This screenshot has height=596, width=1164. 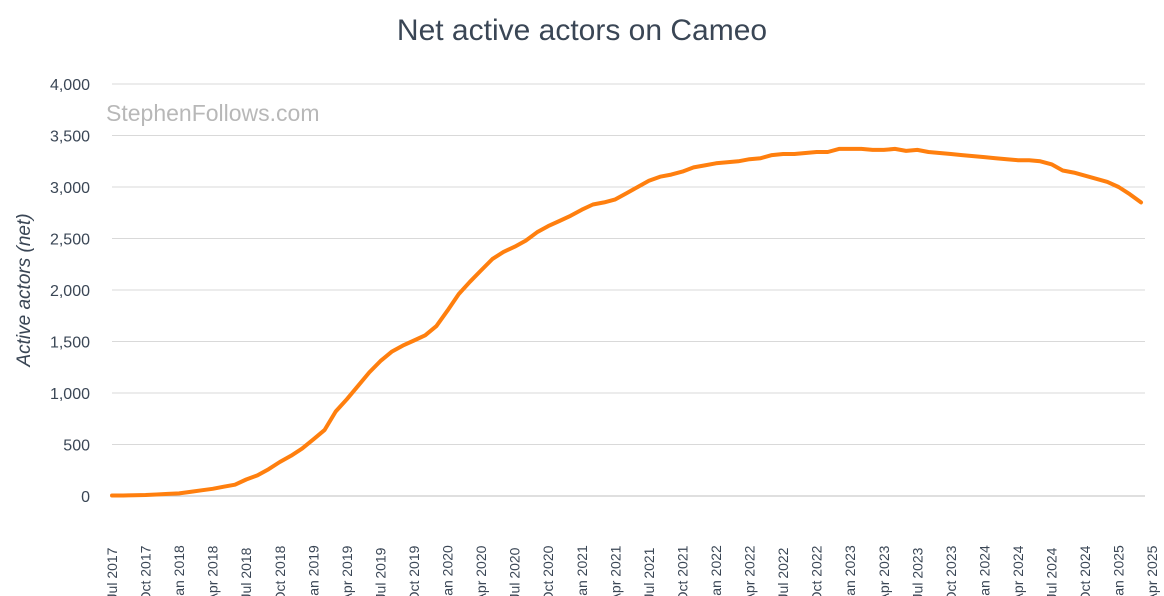 What do you see at coordinates (682, 570) in the screenshot?
I see `x-tick-label: Oct 2021` at bounding box center [682, 570].